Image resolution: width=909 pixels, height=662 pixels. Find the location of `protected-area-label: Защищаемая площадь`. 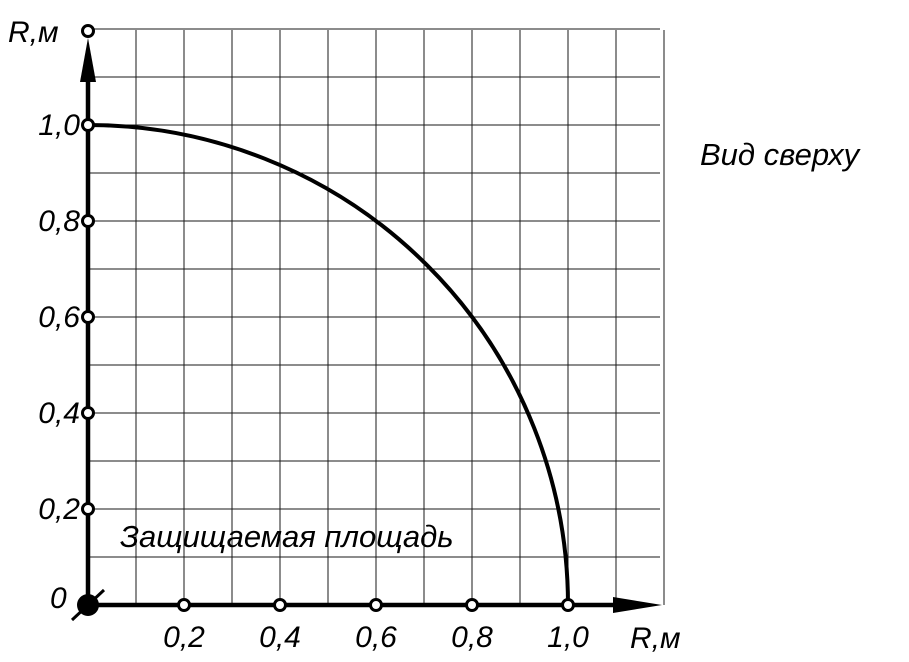

protected-area-label: Защищаемая площадь is located at coordinates (287, 536).